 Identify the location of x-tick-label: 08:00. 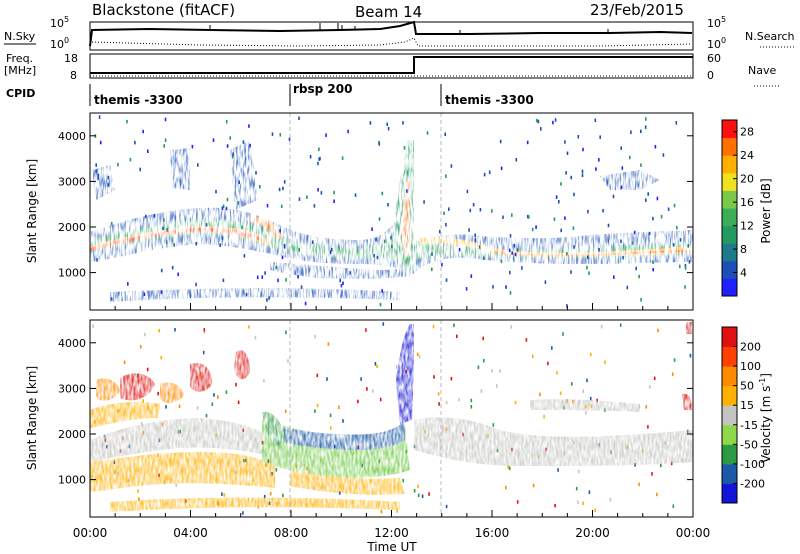
(291, 533).